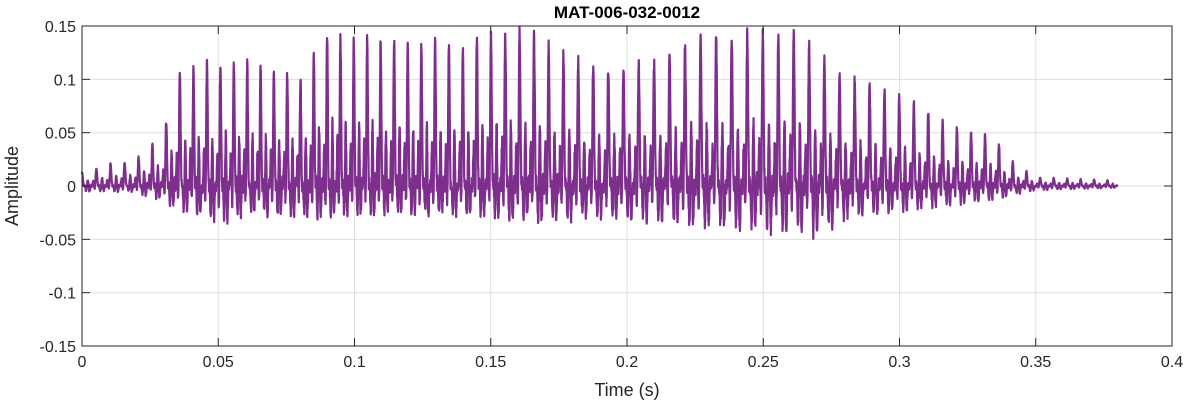  What do you see at coordinates (627, 12) in the screenshot?
I see `chart-title: MAT-006-032-0012` at bounding box center [627, 12].